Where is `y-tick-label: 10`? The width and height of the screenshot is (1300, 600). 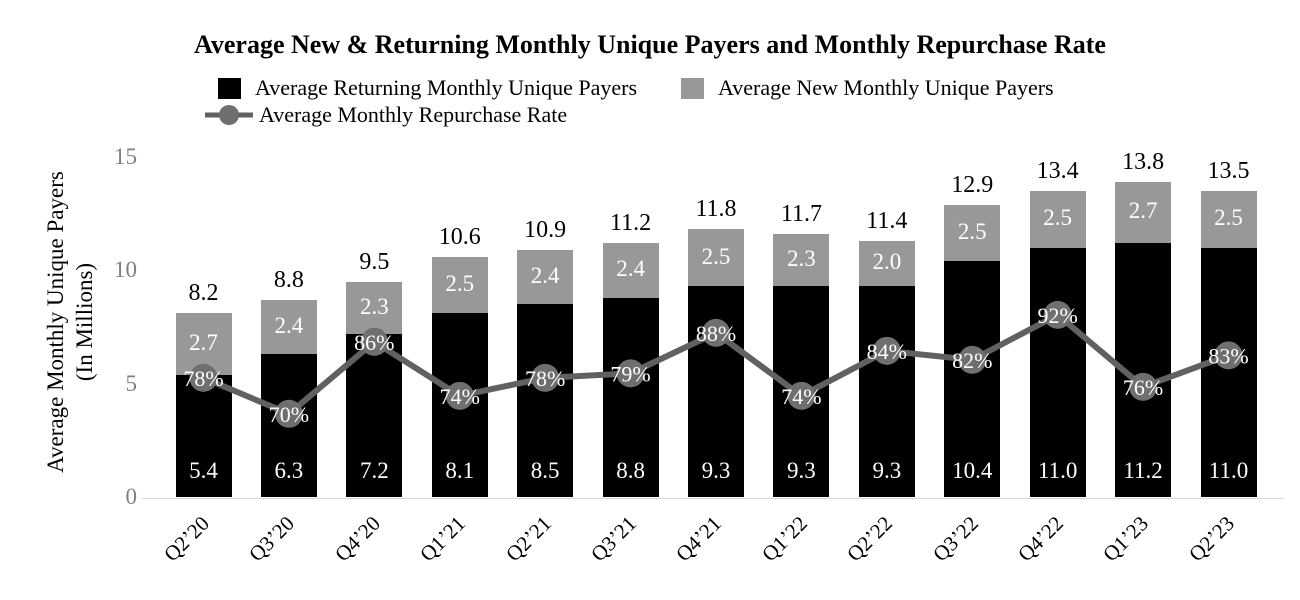
y-tick-label: 10 is located at coordinates (125, 270).